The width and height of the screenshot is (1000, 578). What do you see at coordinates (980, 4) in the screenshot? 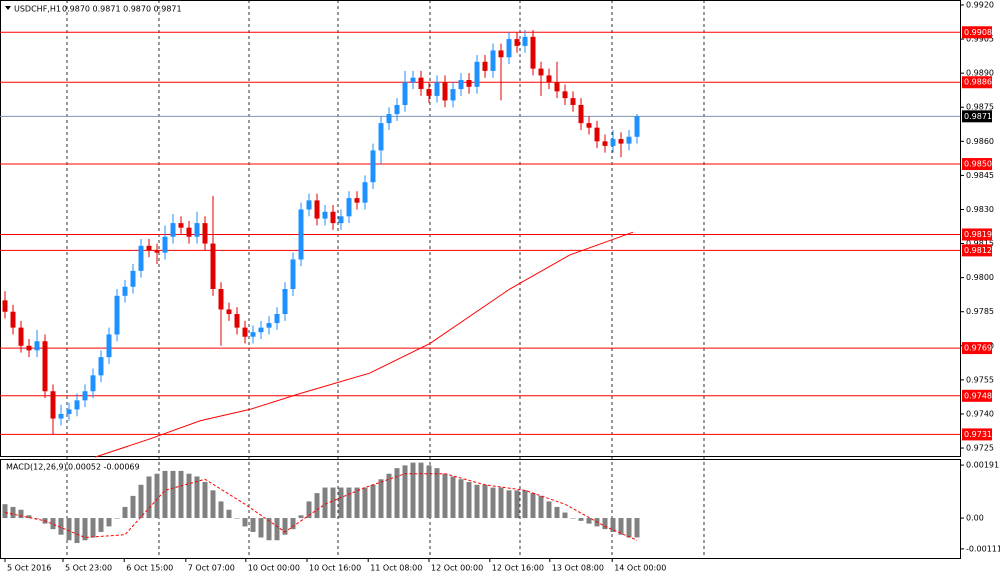
I see `y-tick-label: 0.9920` at bounding box center [980, 4].